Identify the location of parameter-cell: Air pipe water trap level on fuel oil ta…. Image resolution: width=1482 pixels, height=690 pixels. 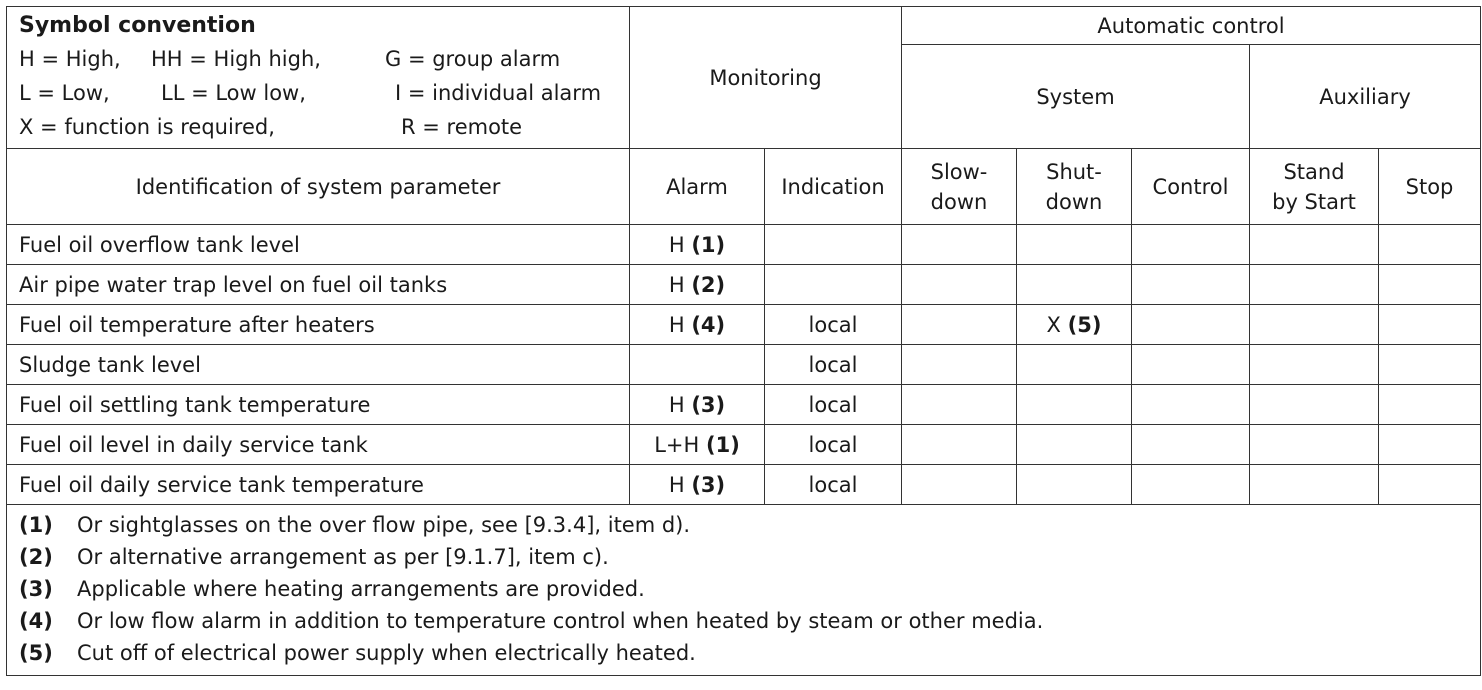
(318, 284).